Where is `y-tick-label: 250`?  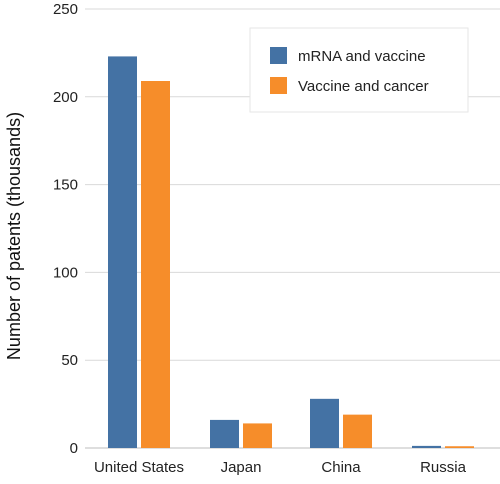 y-tick-label: 250 is located at coordinates (65, 9).